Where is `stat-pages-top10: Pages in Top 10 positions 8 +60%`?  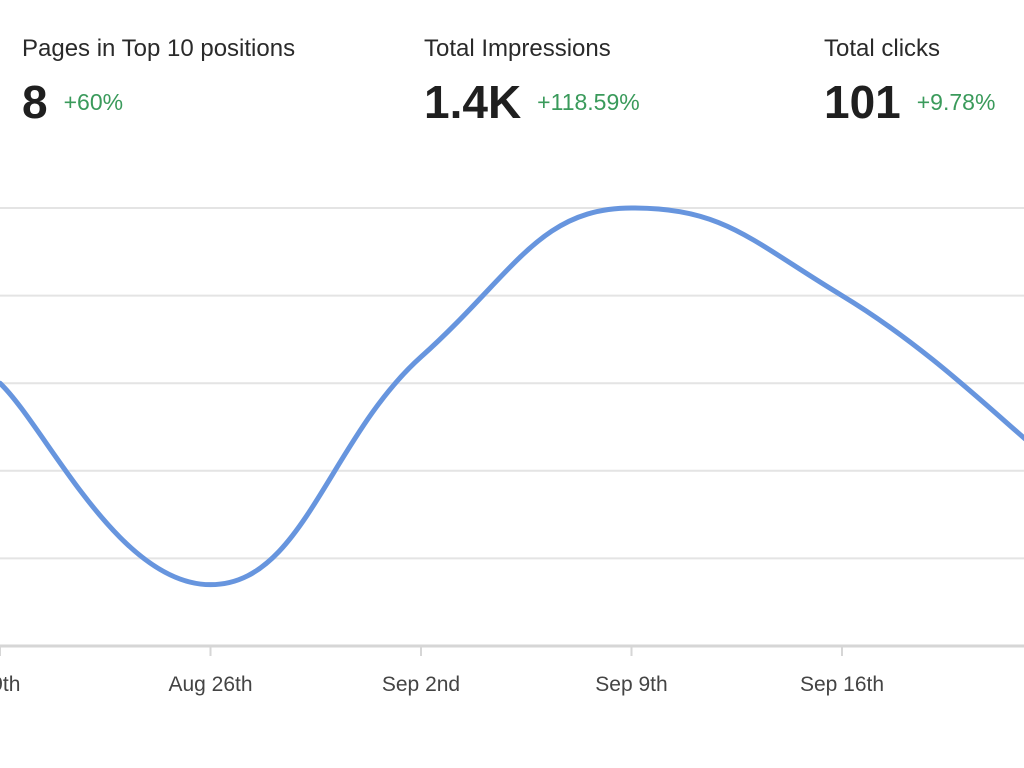 stat-pages-top10: Pages in Top 10 positions 8 +60% is located at coordinates (158, 81).